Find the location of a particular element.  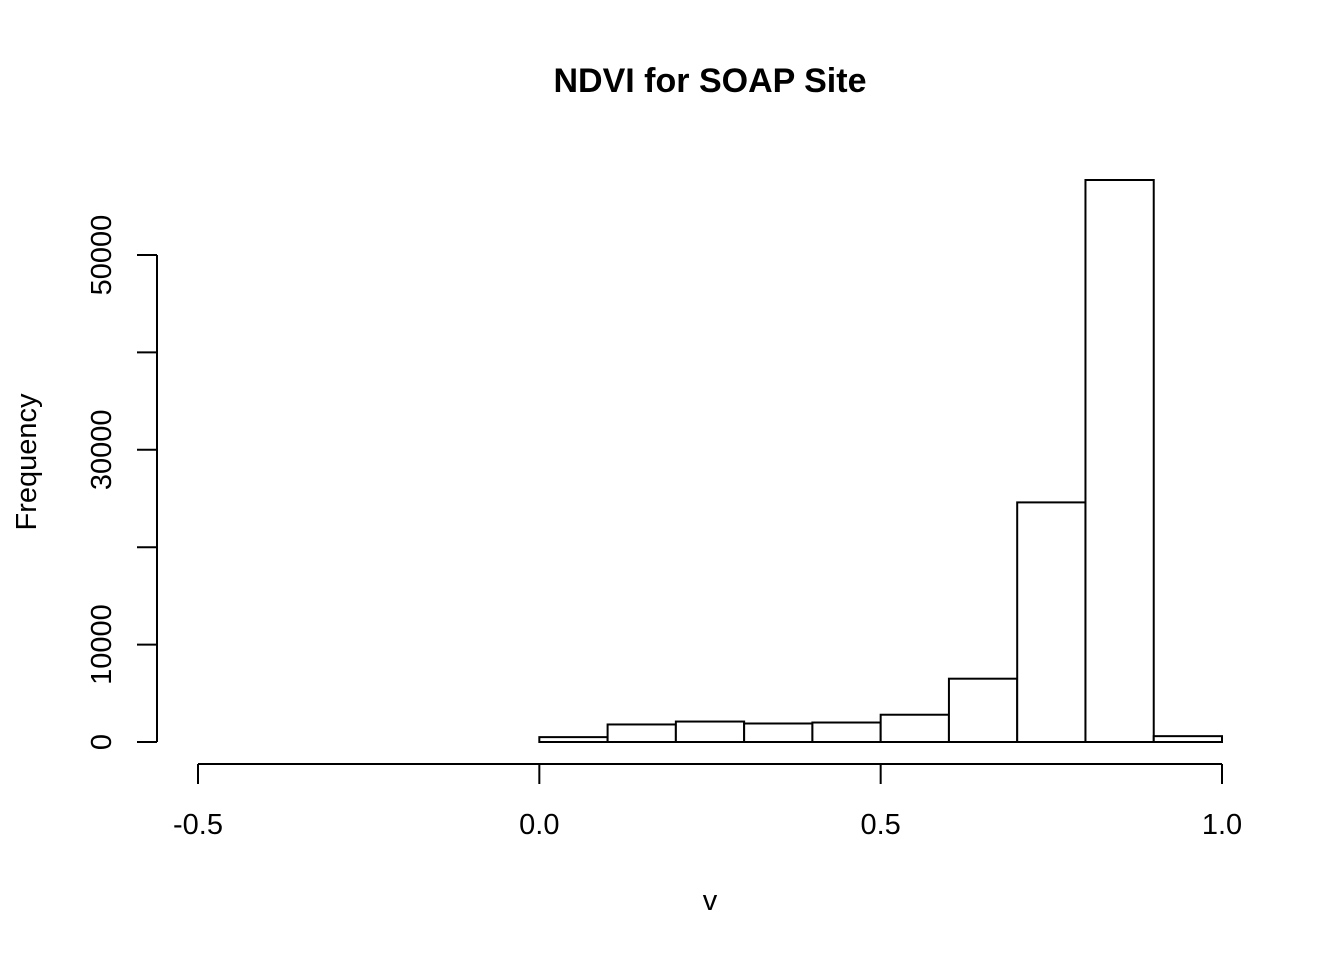

x-axis: -0.5 0.0 0.5 1.0 is located at coordinates (707, 802).